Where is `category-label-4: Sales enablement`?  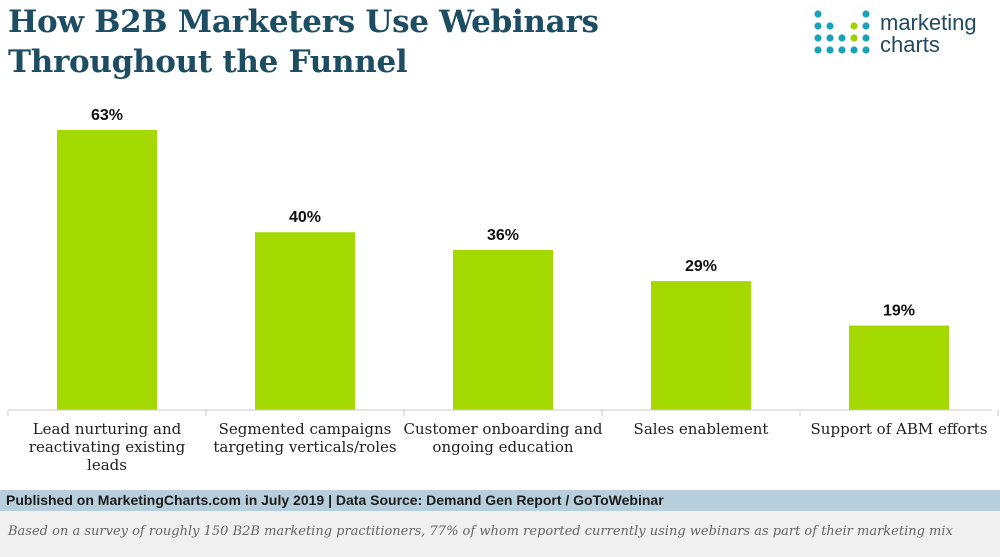
category-label-4: Sales enablement is located at coordinates (701, 429).